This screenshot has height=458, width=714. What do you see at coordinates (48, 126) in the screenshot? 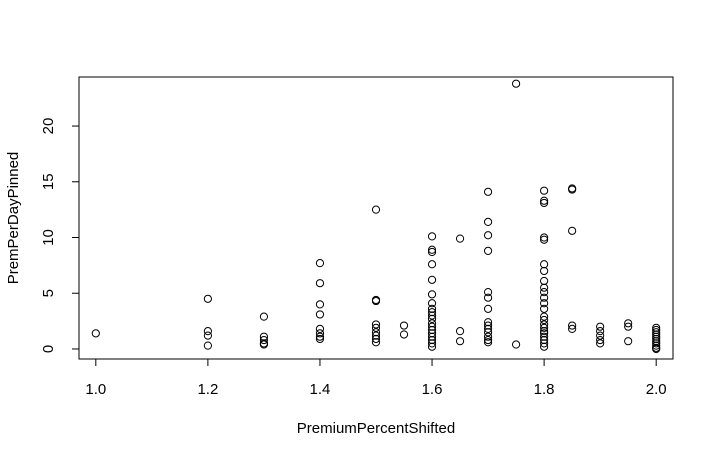
I see `y-tick-label: 20` at bounding box center [48, 126].